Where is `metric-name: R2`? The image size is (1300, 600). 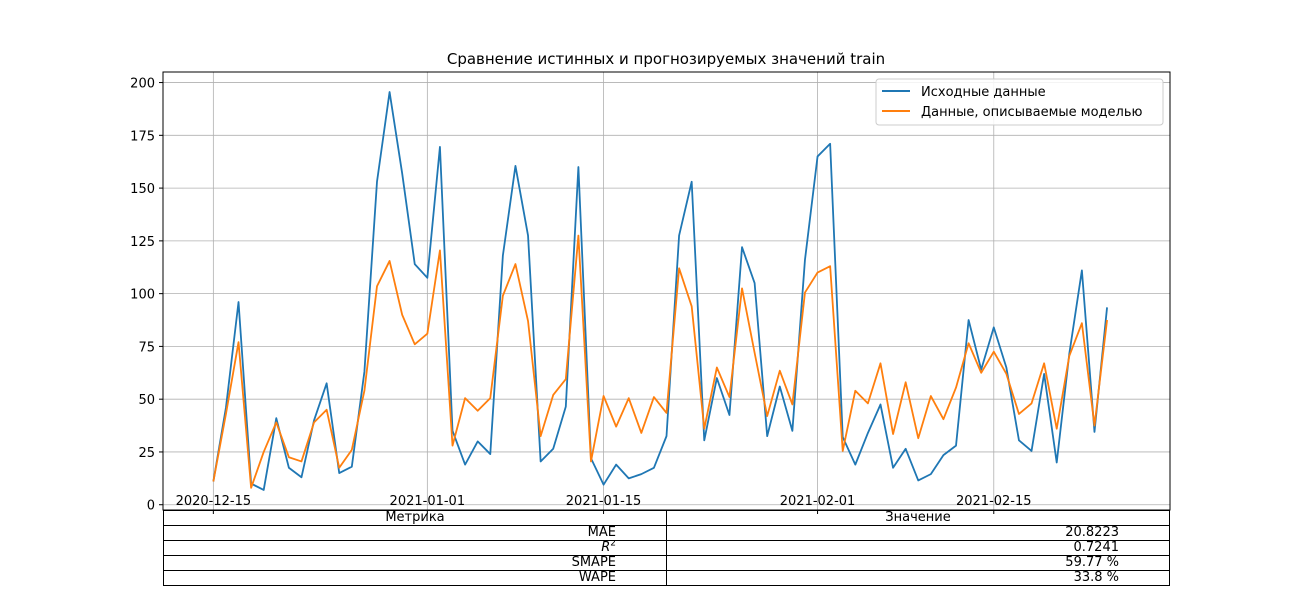
metric-name: R2 is located at coordinates (608, 547).